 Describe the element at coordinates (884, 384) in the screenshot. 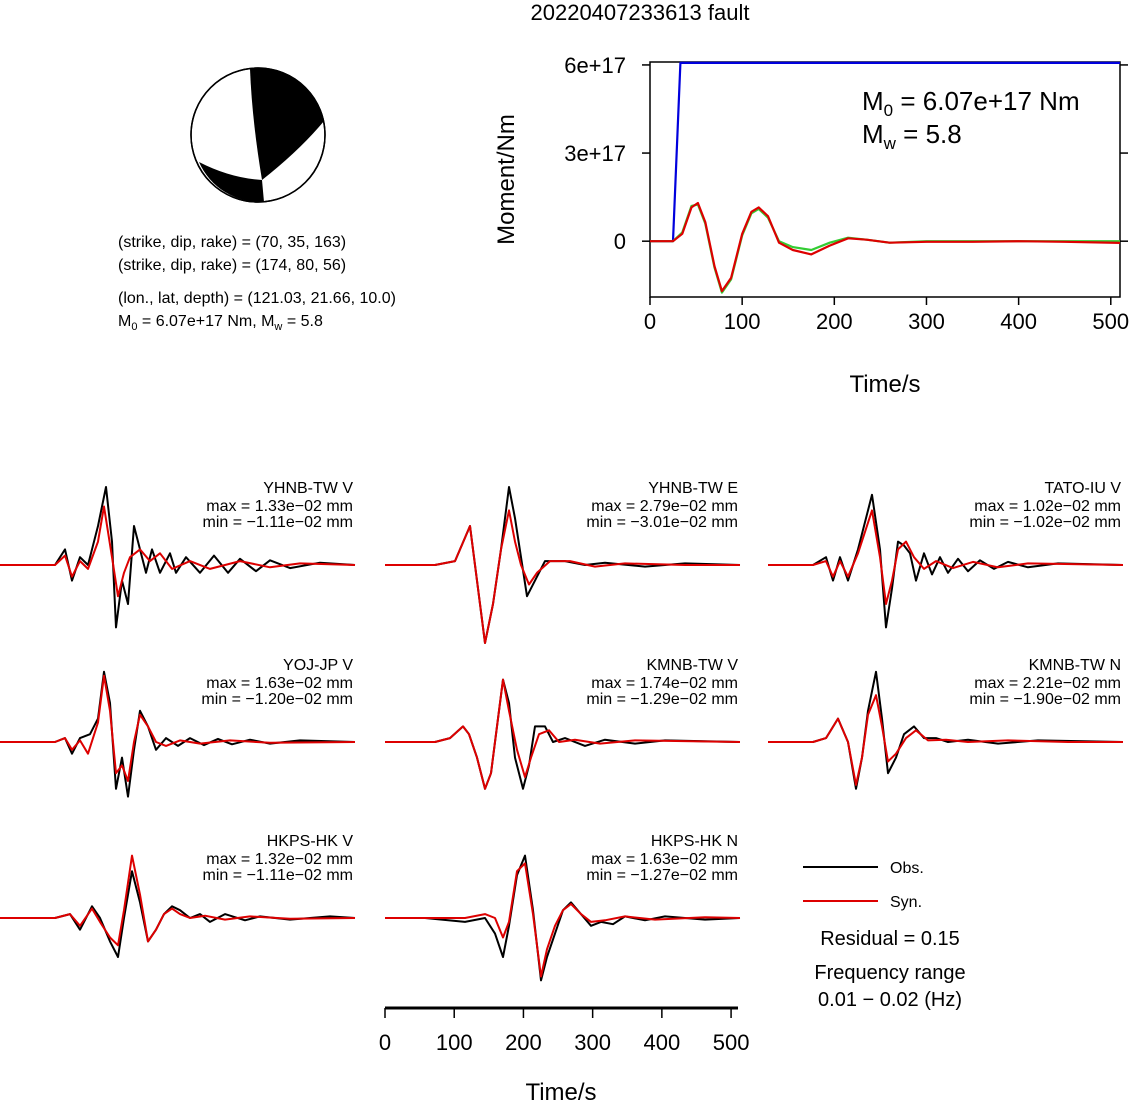

I see `moment-x-axis-label: Time/s` at that location.